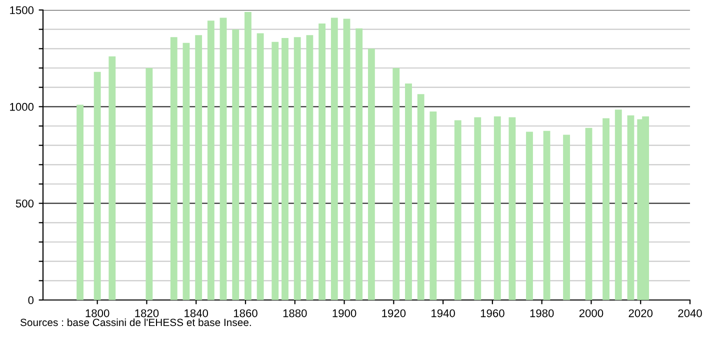 The height and width of the screenshot is (340, 710). What do you see at coordinates (22, 10) in the screenshot?
I see `y-tick-label: 1500` at bounding box center [22, 10].